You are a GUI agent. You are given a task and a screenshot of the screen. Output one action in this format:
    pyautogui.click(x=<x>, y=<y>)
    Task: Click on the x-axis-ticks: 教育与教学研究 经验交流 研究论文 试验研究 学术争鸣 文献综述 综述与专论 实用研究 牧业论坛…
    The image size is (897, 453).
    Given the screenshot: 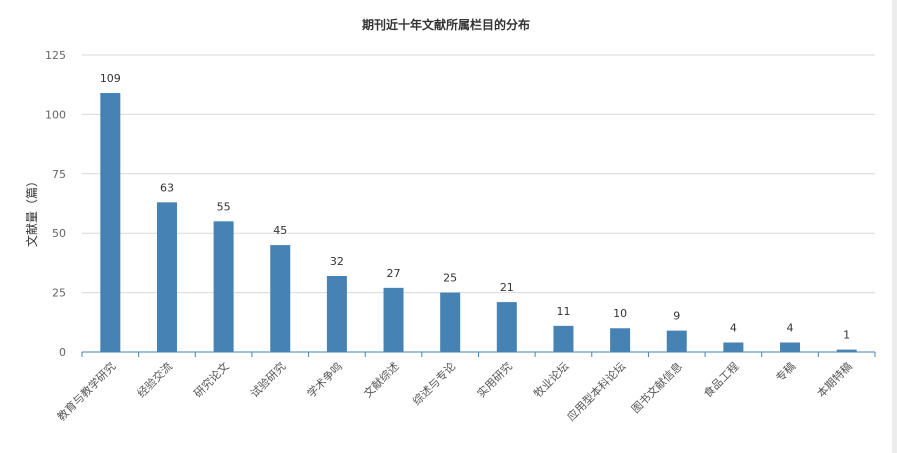 What is the action you would take?
    pyautogui.click(x=454, y=391)
    